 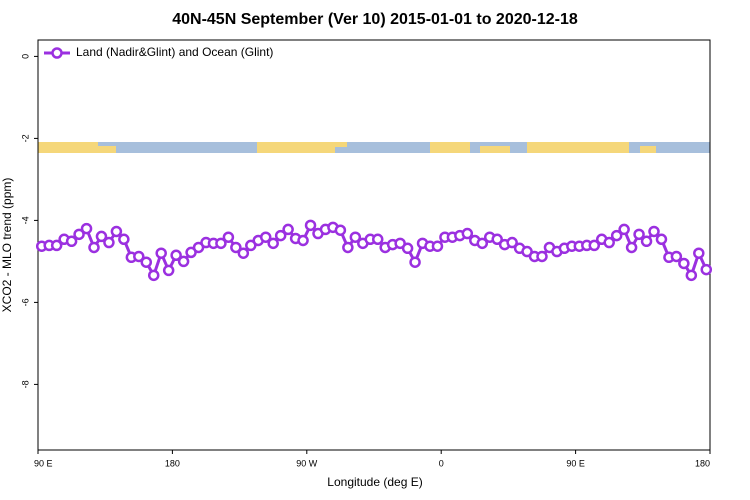 I want to click on legend-marker, so click(x=57, y=53).